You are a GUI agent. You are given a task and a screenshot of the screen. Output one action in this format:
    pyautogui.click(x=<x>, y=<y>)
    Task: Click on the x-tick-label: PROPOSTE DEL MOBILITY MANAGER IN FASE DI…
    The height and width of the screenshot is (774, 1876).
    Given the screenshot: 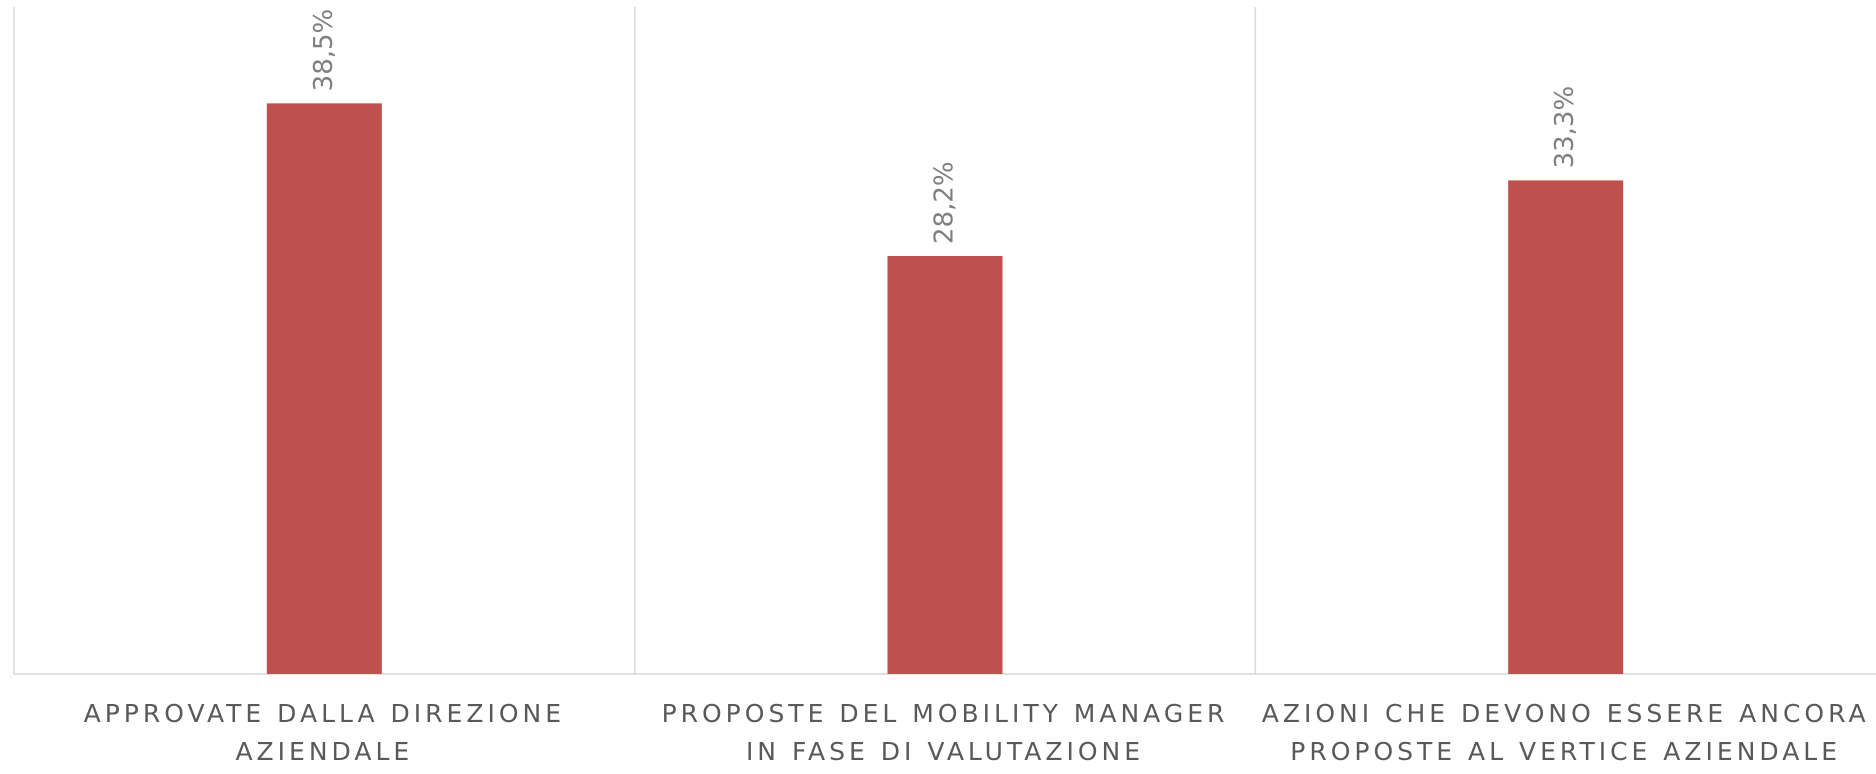 What is the action you would take?
    pyautogui.click(x=945, y=732)
    